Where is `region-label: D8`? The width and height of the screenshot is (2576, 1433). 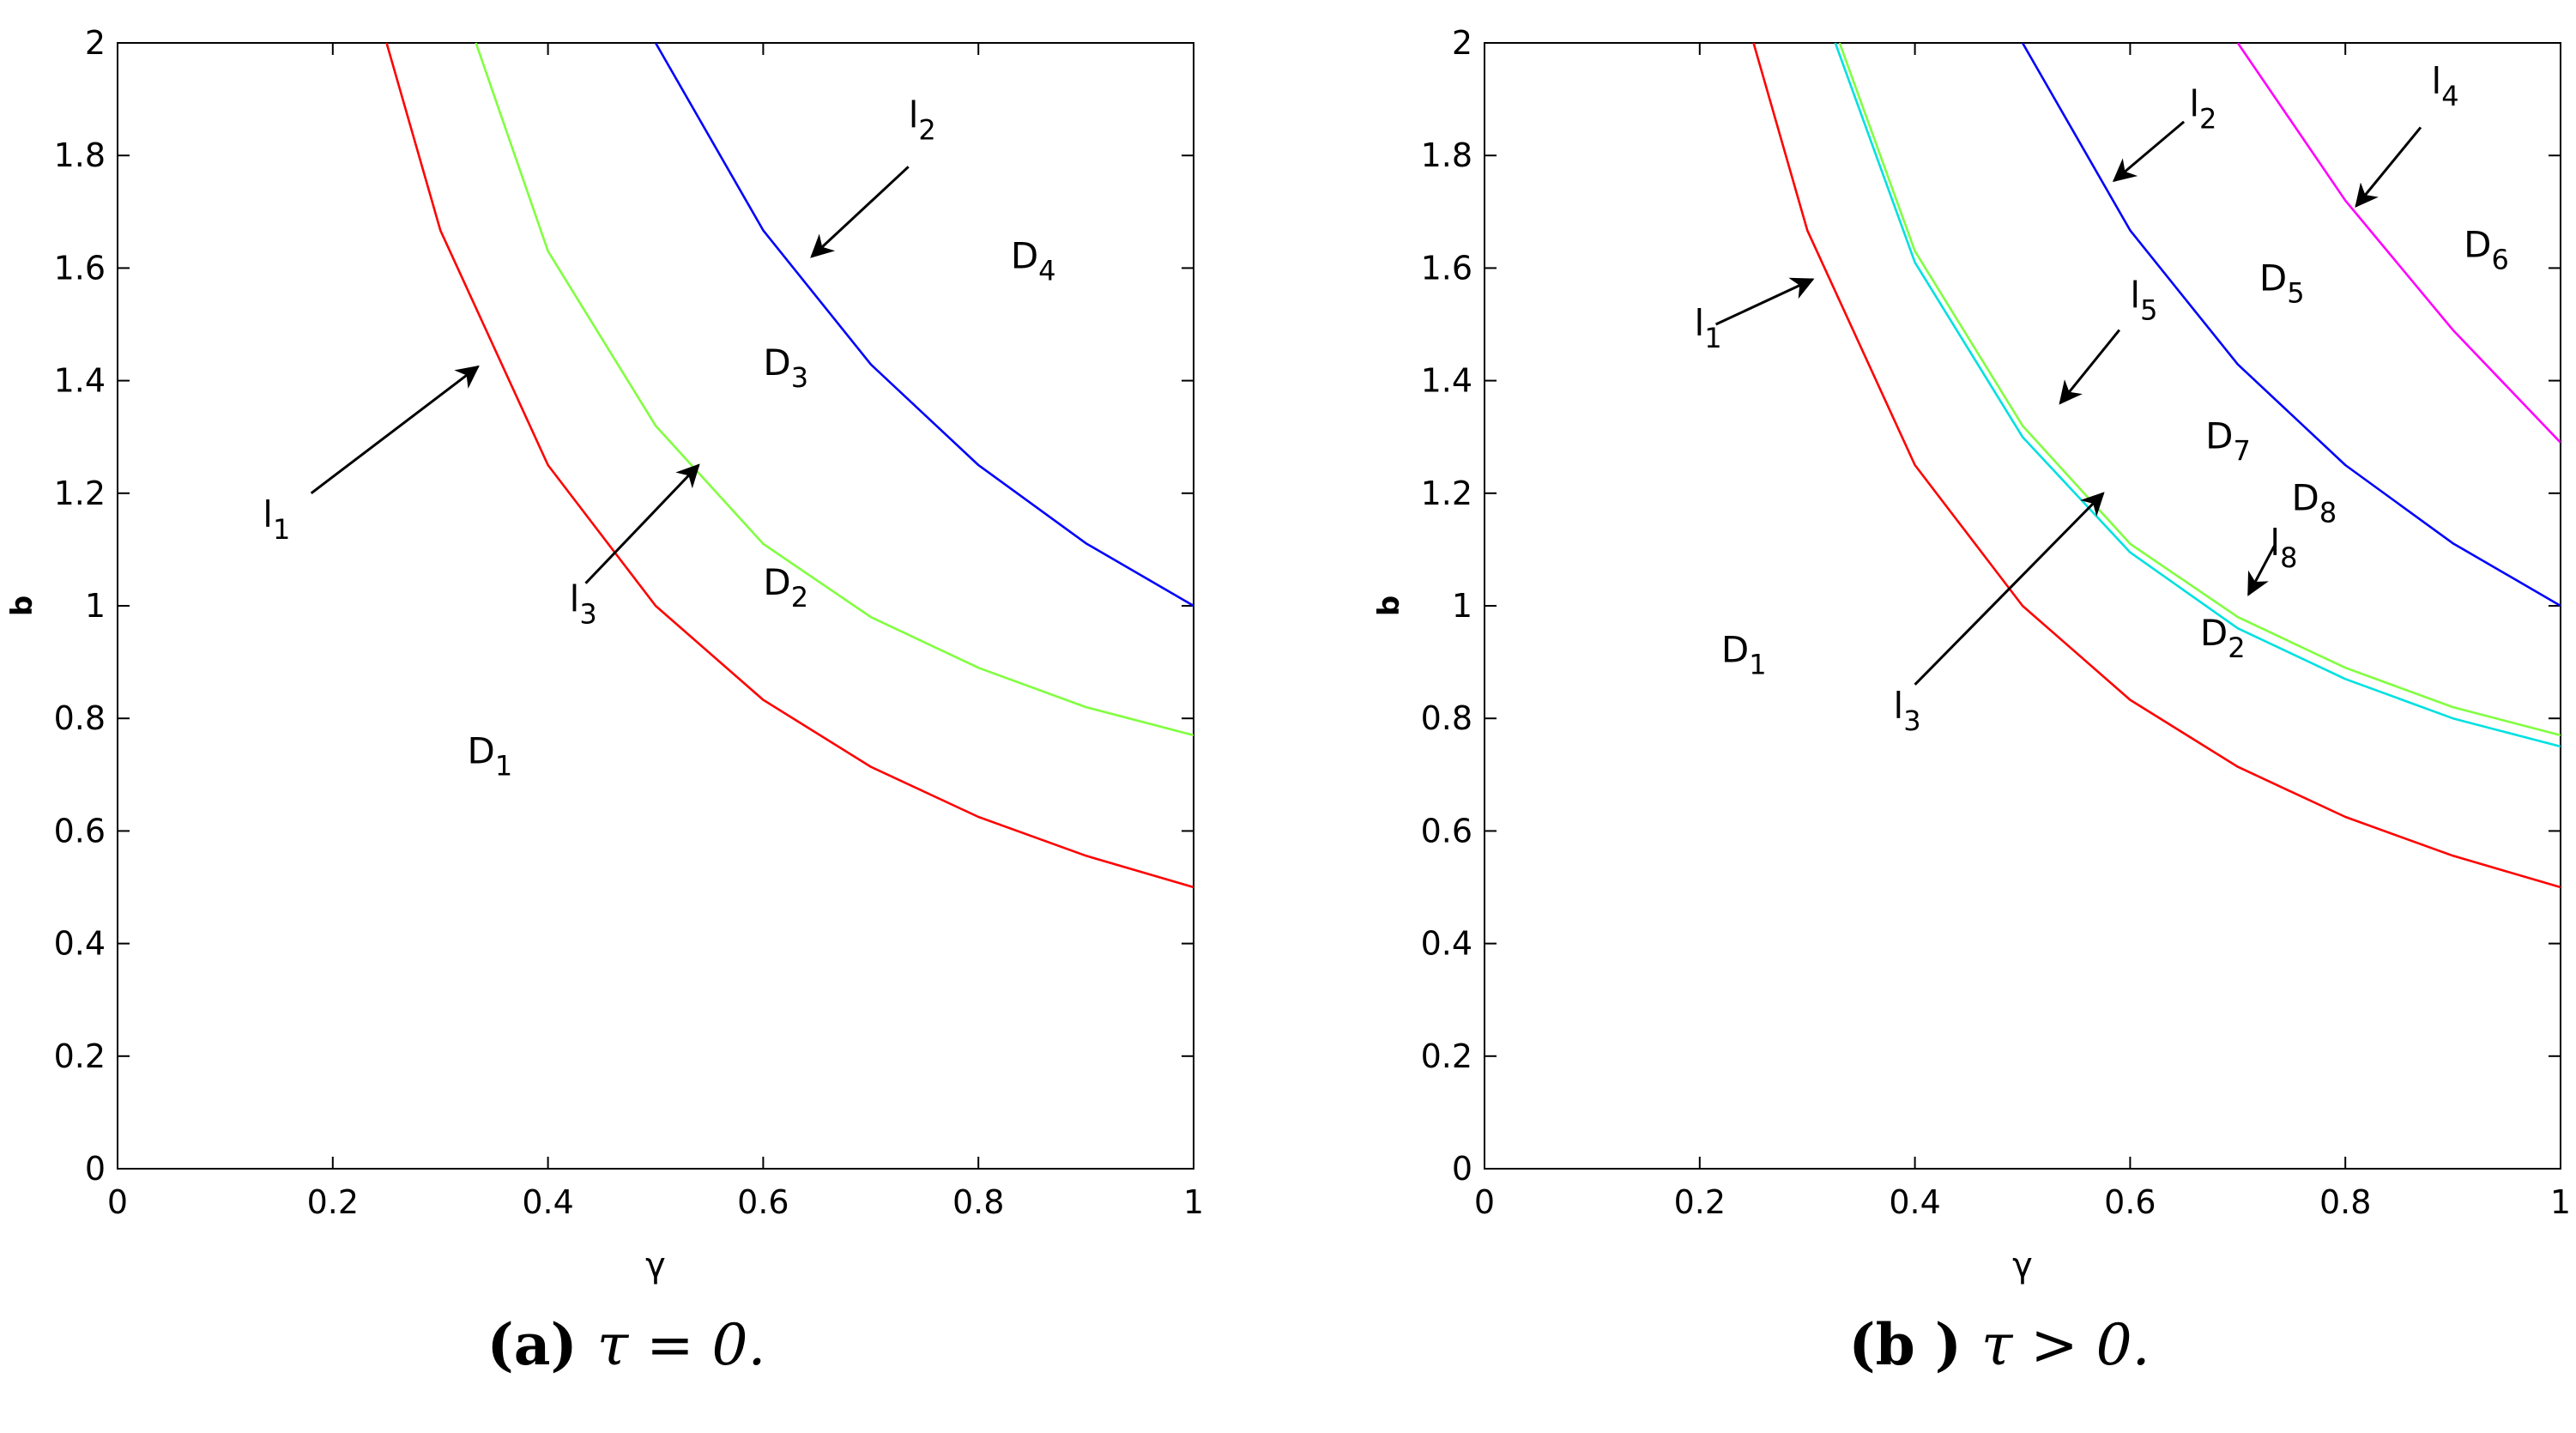 region-label: D8 is located at coordinates (2314, 503).